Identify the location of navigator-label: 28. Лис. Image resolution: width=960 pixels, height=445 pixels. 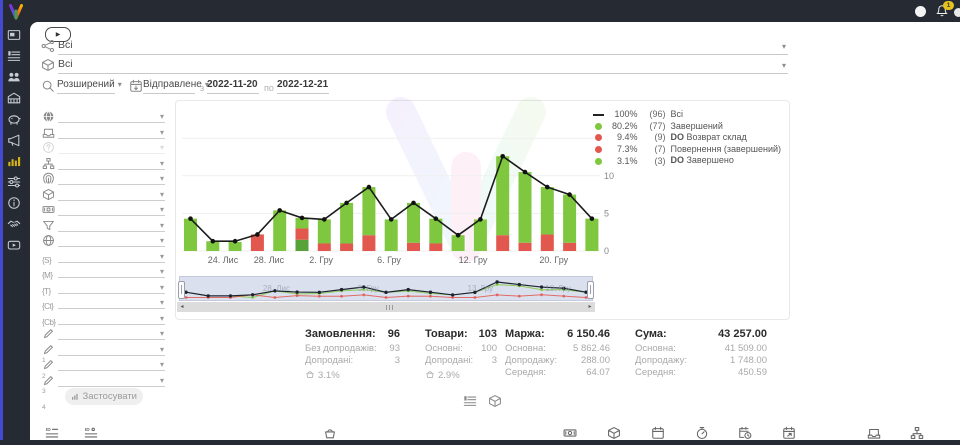
(276, 288).